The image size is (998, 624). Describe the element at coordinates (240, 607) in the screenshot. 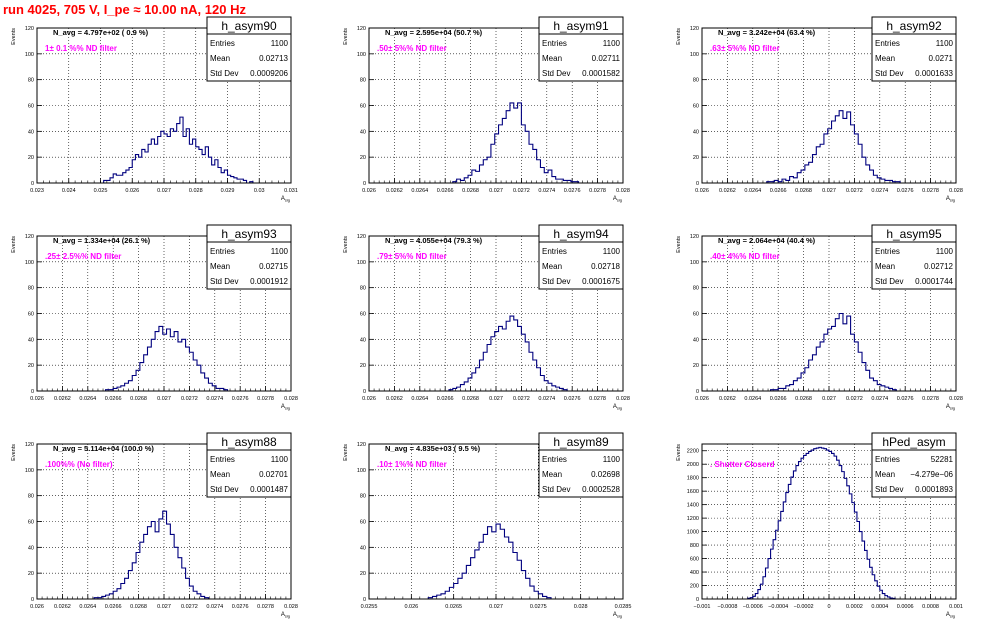

I see `x-tick-label: 0.0276` at that location.